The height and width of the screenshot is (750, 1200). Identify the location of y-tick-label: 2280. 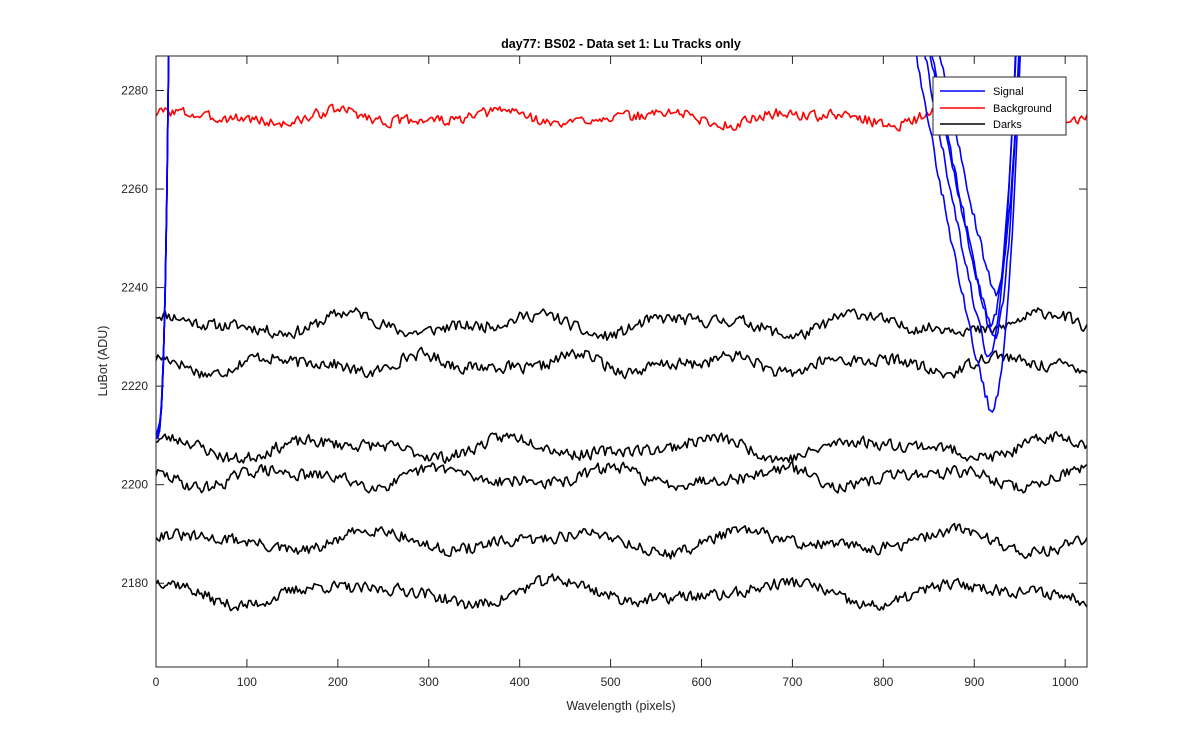
(134, 90).